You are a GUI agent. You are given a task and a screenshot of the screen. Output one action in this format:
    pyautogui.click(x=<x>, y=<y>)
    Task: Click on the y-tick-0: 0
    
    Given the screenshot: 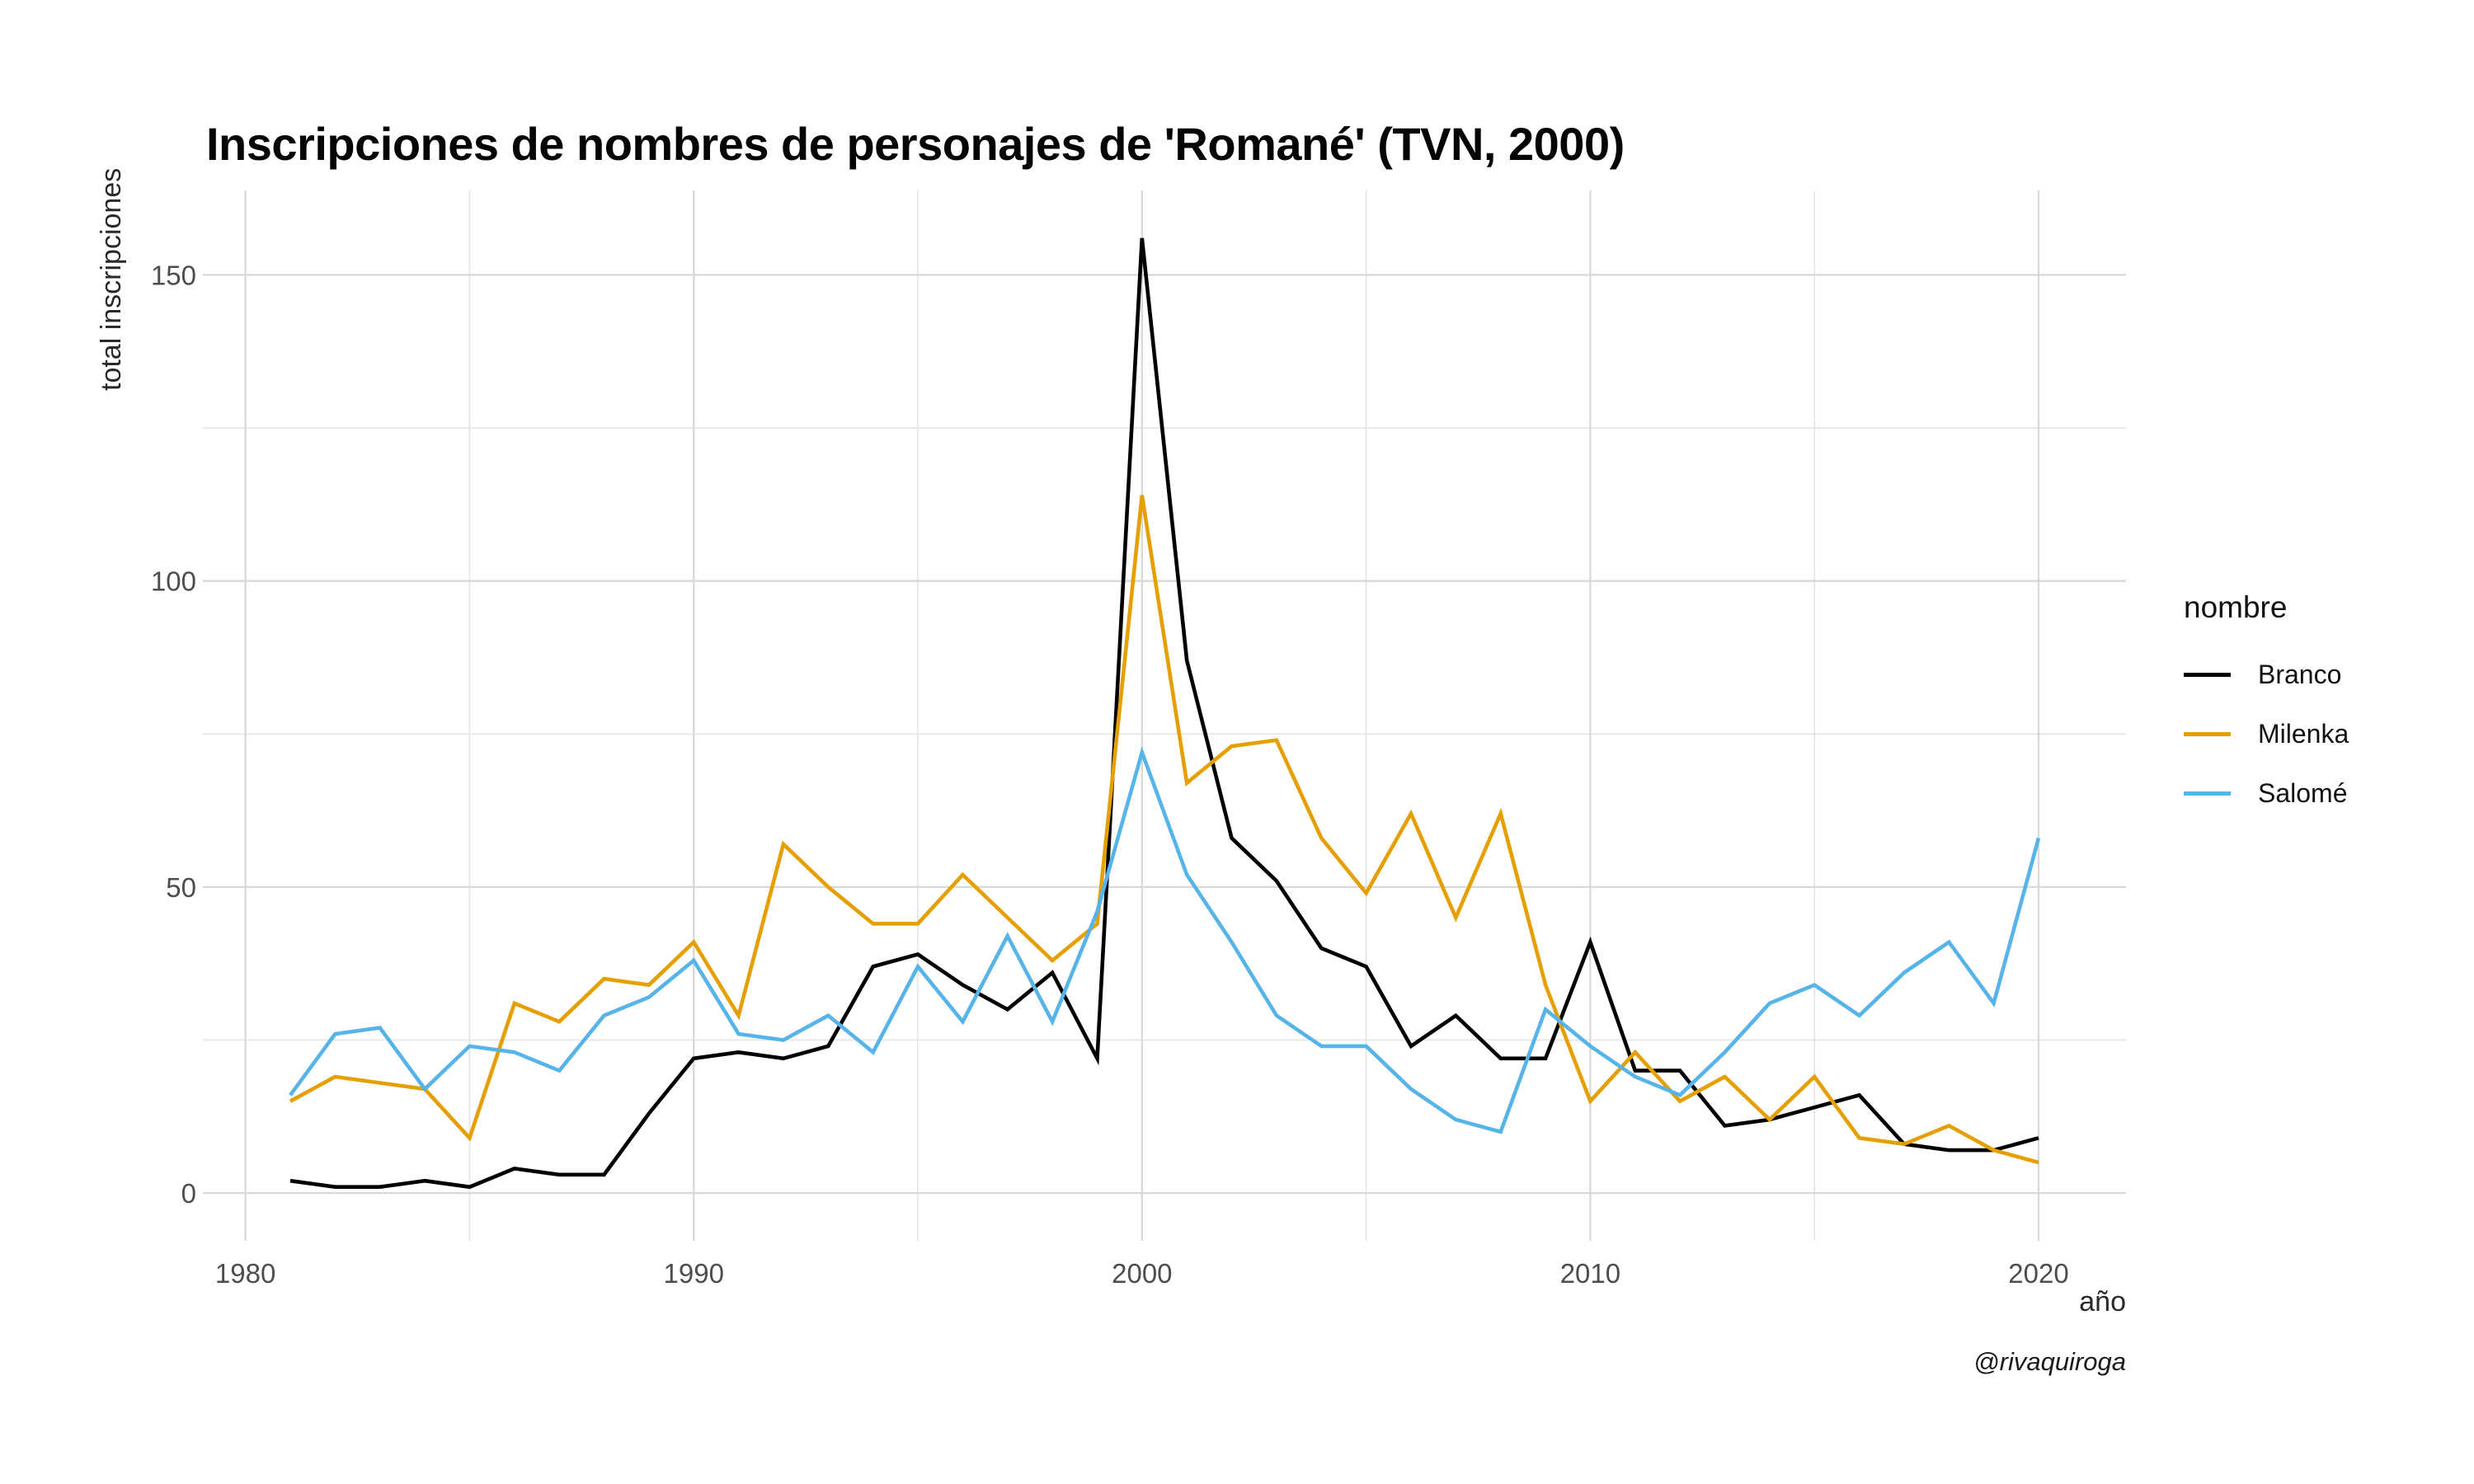 What is the action you would take?
    pyautogui.click(x=188, y=1193)
    